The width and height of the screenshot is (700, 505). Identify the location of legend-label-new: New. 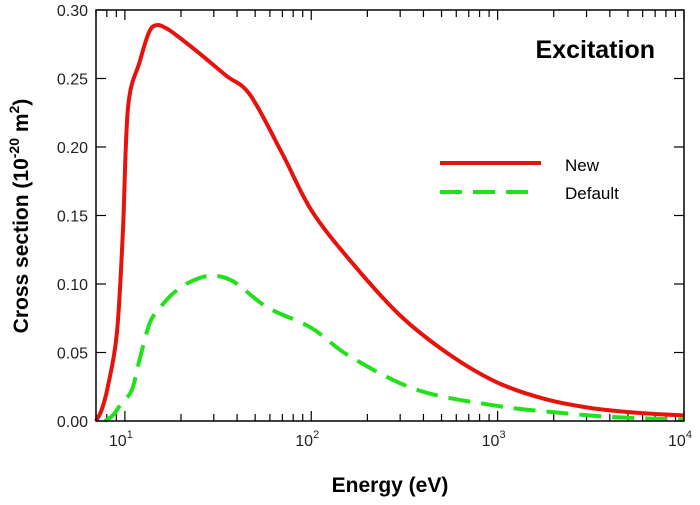
(582, 165).